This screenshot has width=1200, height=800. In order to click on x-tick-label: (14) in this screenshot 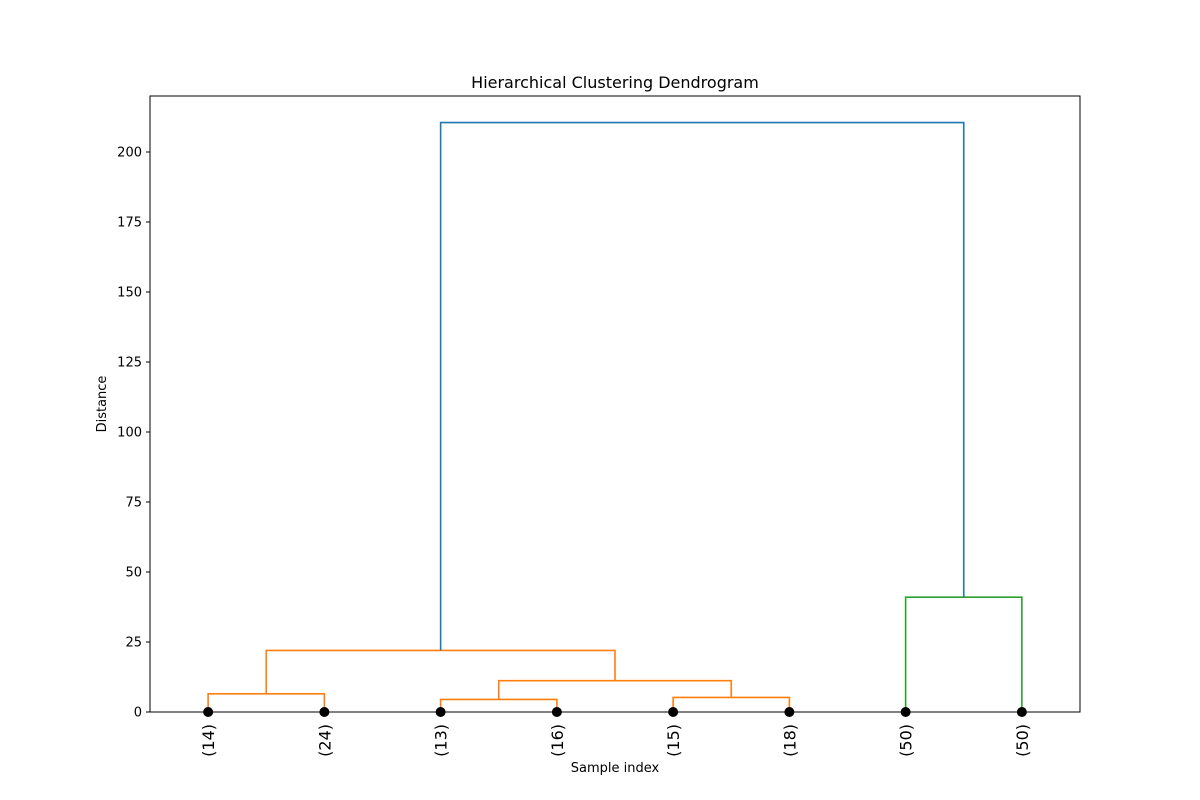, I will do `click(208, 740)`.